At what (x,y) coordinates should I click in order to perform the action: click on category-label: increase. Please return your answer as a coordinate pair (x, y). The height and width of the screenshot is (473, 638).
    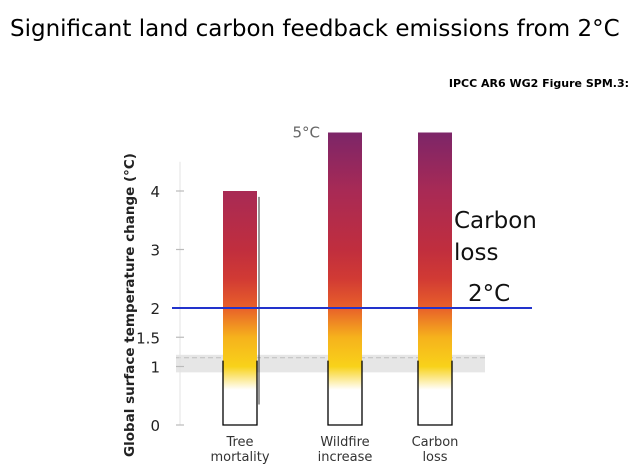
    Looking at the image, I should click on (345, 457).